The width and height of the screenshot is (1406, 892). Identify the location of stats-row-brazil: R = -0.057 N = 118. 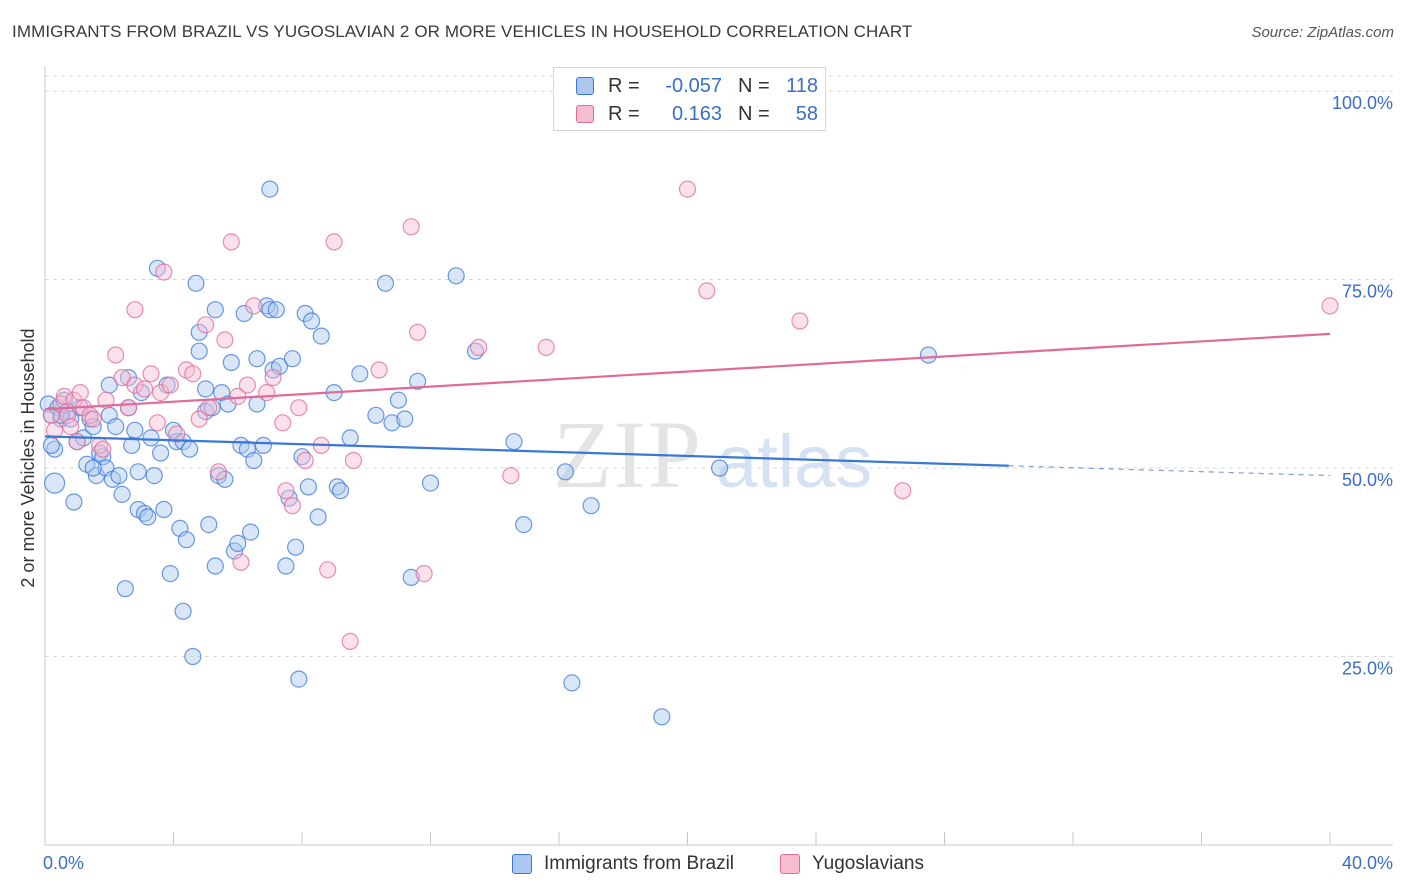
(697, 86).